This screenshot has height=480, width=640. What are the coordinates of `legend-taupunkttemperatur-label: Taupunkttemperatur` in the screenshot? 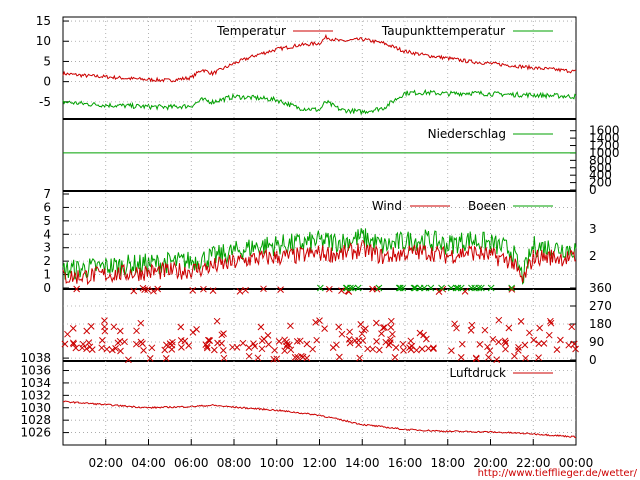 It's located at (443, 31).